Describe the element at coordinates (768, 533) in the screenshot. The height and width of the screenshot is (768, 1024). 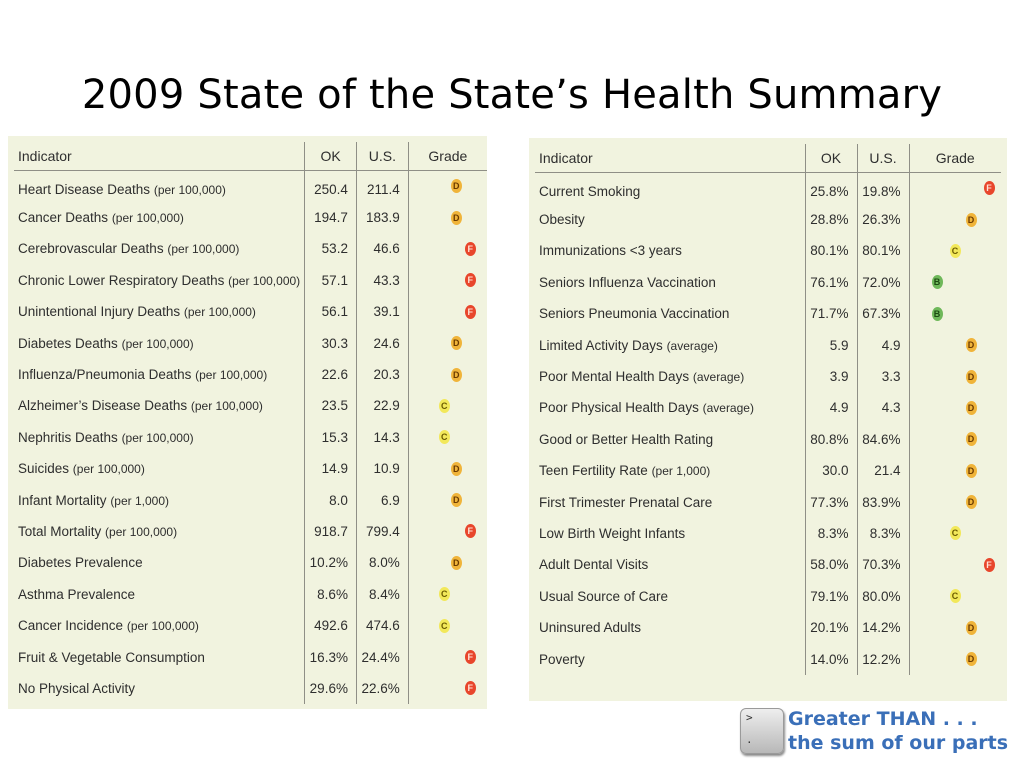
I see `table-row: Low Birth Weight Infants 8.3% 8.3% C` at that location.